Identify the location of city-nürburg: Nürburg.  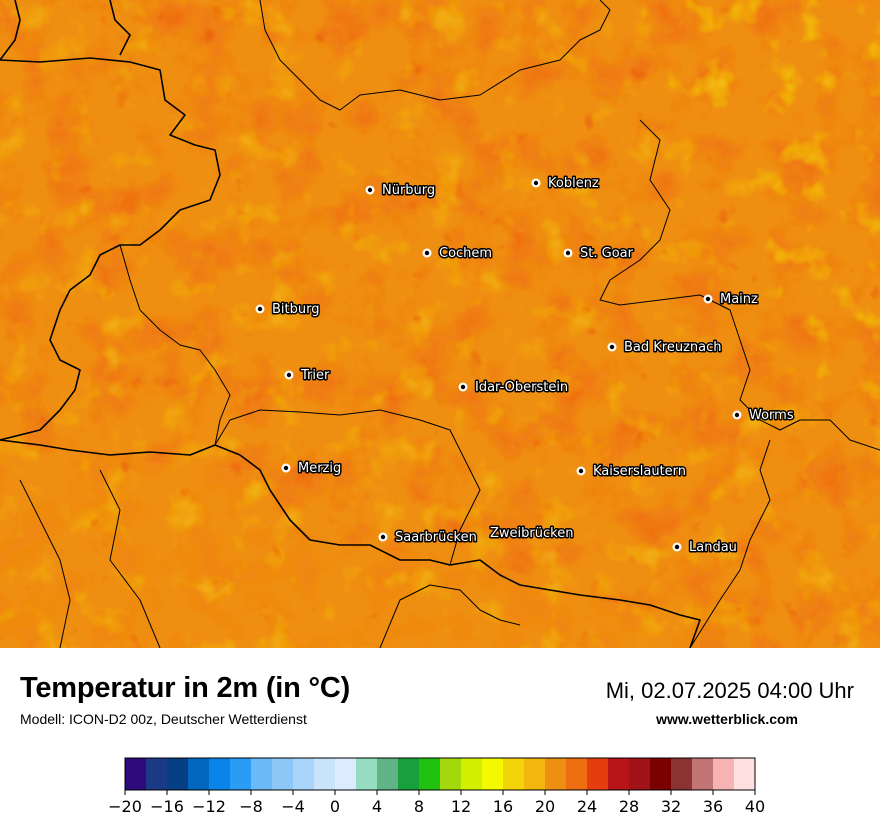
(401, 191).